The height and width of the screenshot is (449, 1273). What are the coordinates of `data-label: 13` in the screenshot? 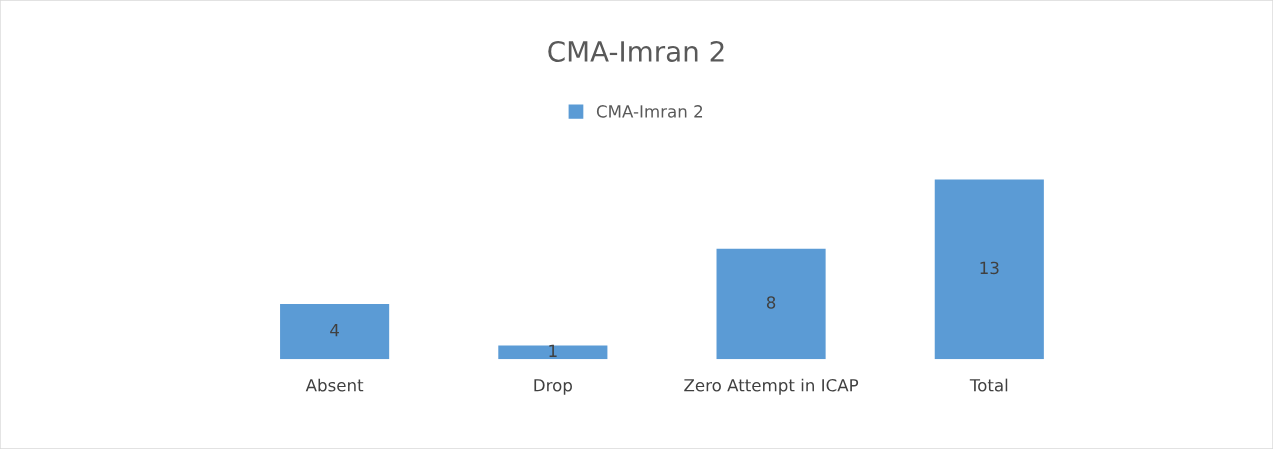 It's located at (989, 268).